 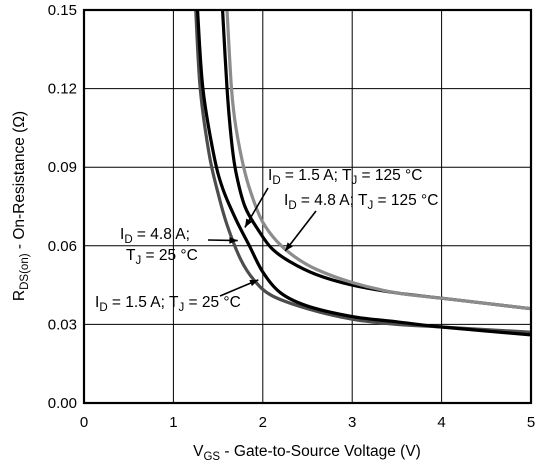 I want to click on x-tick-label: 5, so click(x=531, y=422).